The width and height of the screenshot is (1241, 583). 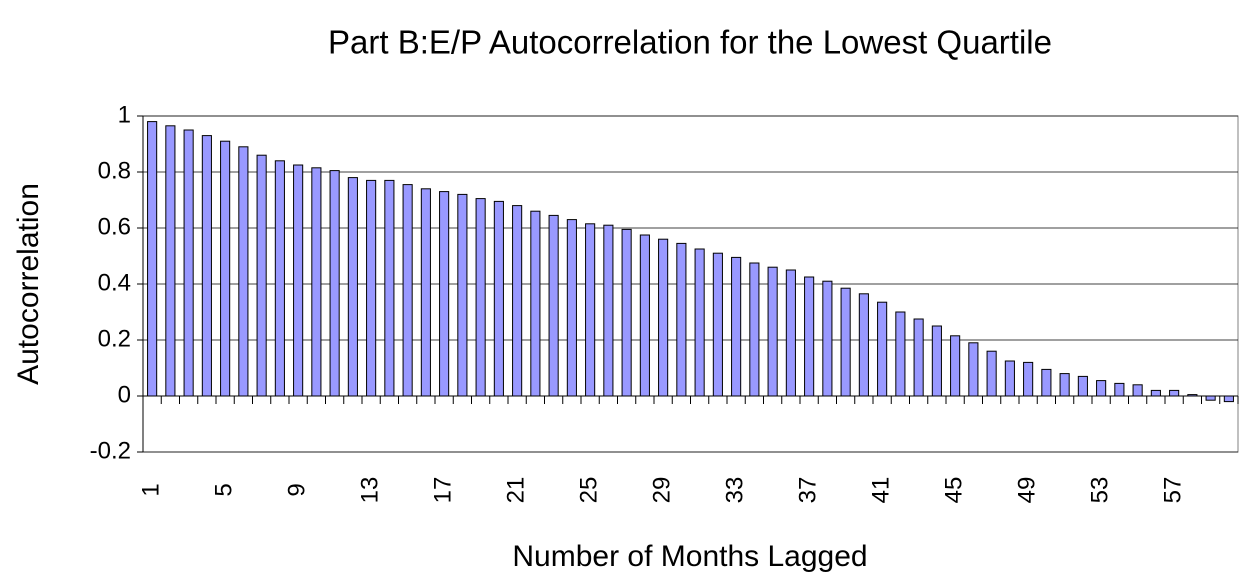 I want to click on y-tick-label: 0.6, so click(x=114, y=226).